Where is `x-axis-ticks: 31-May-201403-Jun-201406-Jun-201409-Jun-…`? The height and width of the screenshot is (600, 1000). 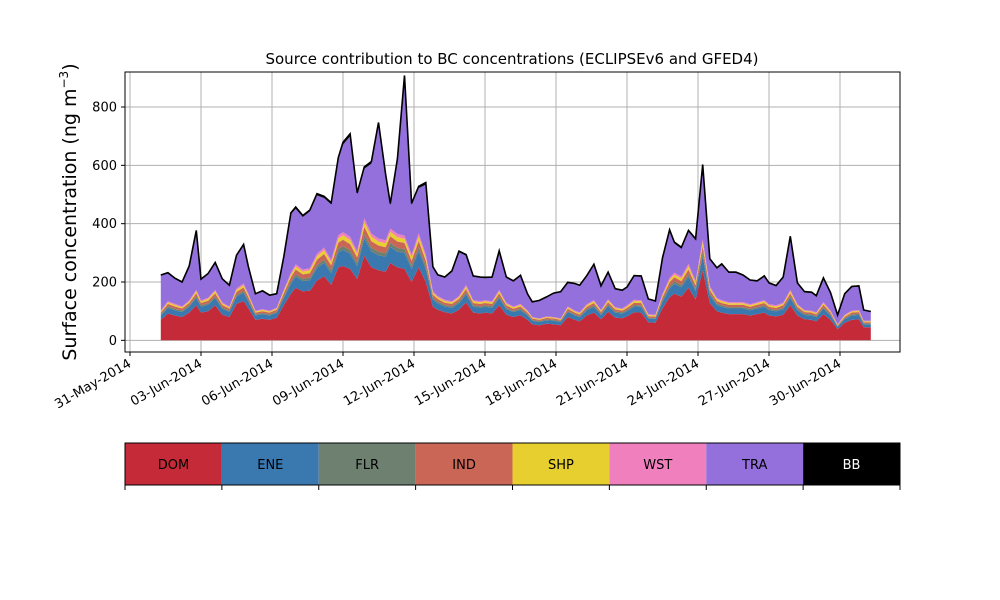
x-axis-ticks: 31-May-201403-Jun-201406-Jun-201409-Jun-… is located at coordinates (448, 382).